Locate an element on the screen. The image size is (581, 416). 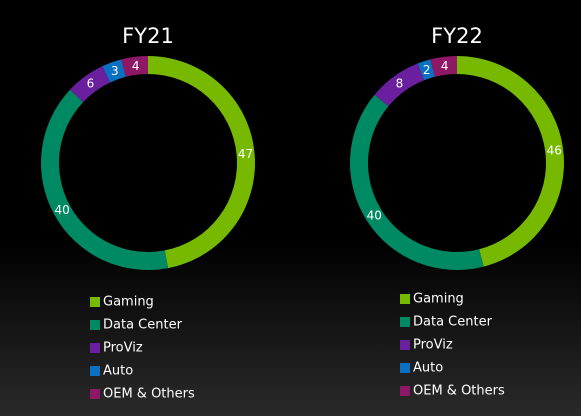
slice-label-auto: 3 is located at coordinates (115, 71).